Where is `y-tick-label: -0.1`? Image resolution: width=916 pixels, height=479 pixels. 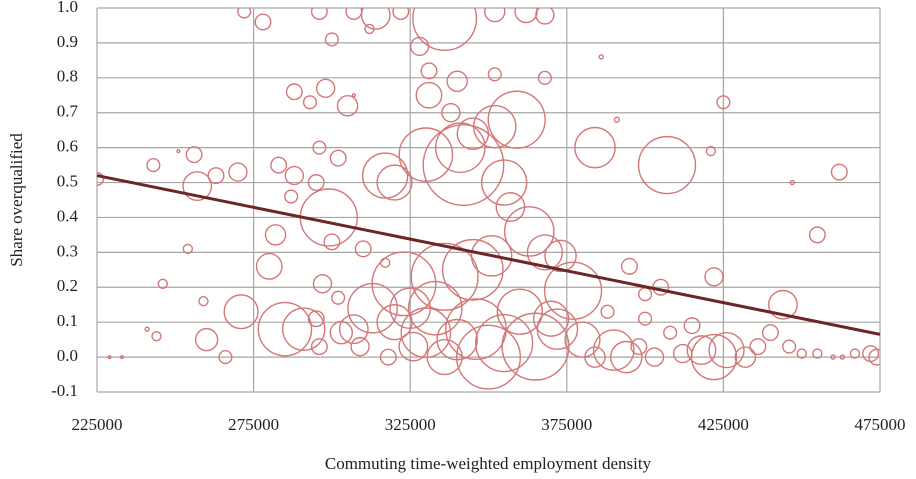
y-tick-label: -0.1 is located at coordinates (64, 390).